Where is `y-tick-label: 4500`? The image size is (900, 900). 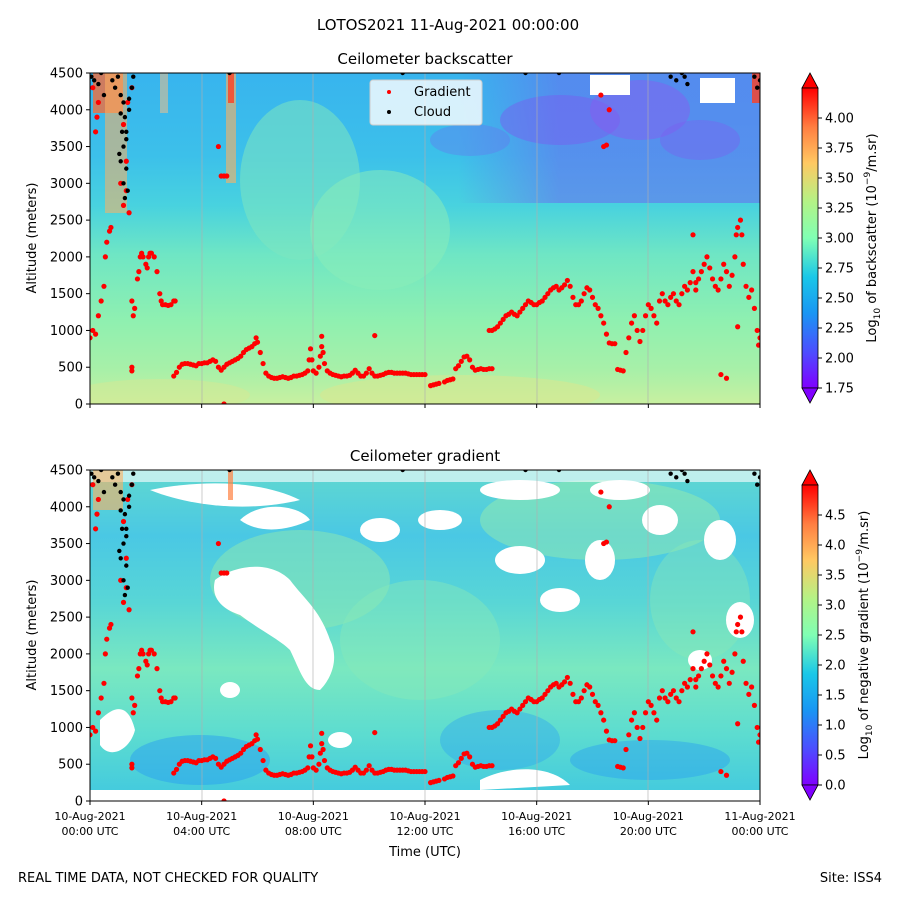
y-tick-label: 4500 is located at coordinates (66, 471).